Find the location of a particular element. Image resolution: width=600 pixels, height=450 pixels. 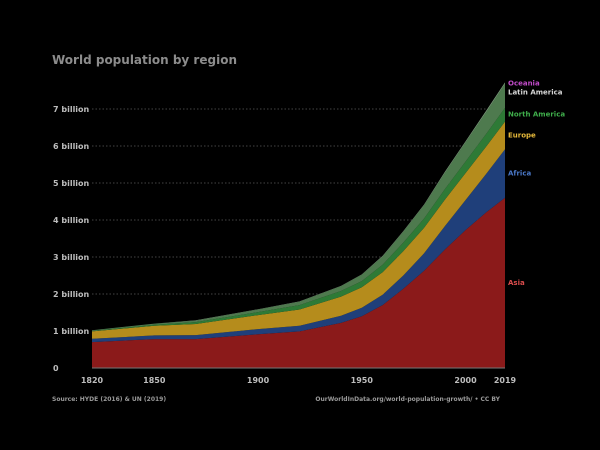

series-label-north-america: North America is located at coordinates (536, 115).